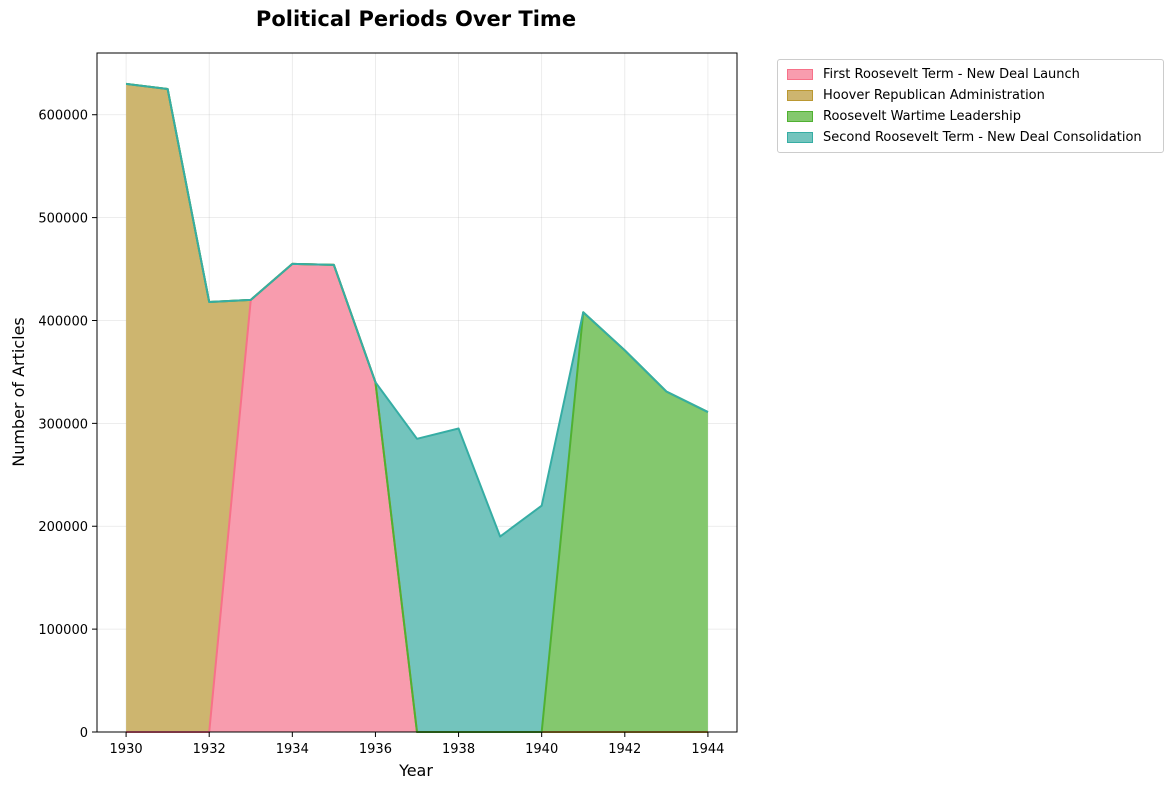  Describe the element at coordinates (375, 749) in the screenshot. I see `x-tick-label: 1936` at that location.